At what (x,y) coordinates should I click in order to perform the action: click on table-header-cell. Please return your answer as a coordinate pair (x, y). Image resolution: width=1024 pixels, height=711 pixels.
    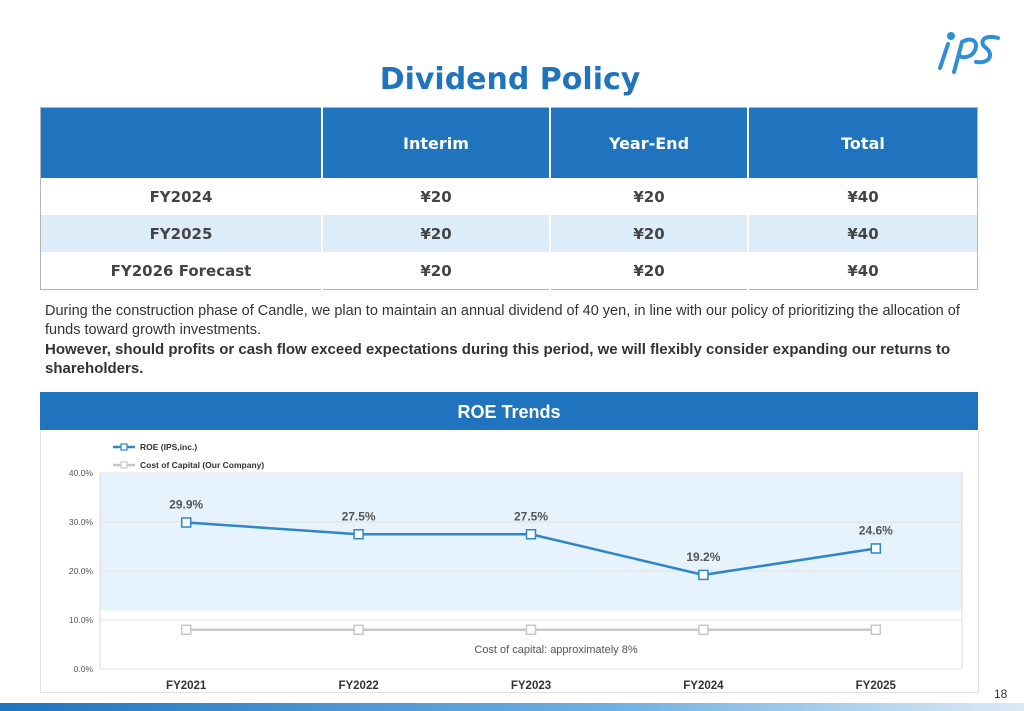
    Looking at the image, I should click on (181, 142).